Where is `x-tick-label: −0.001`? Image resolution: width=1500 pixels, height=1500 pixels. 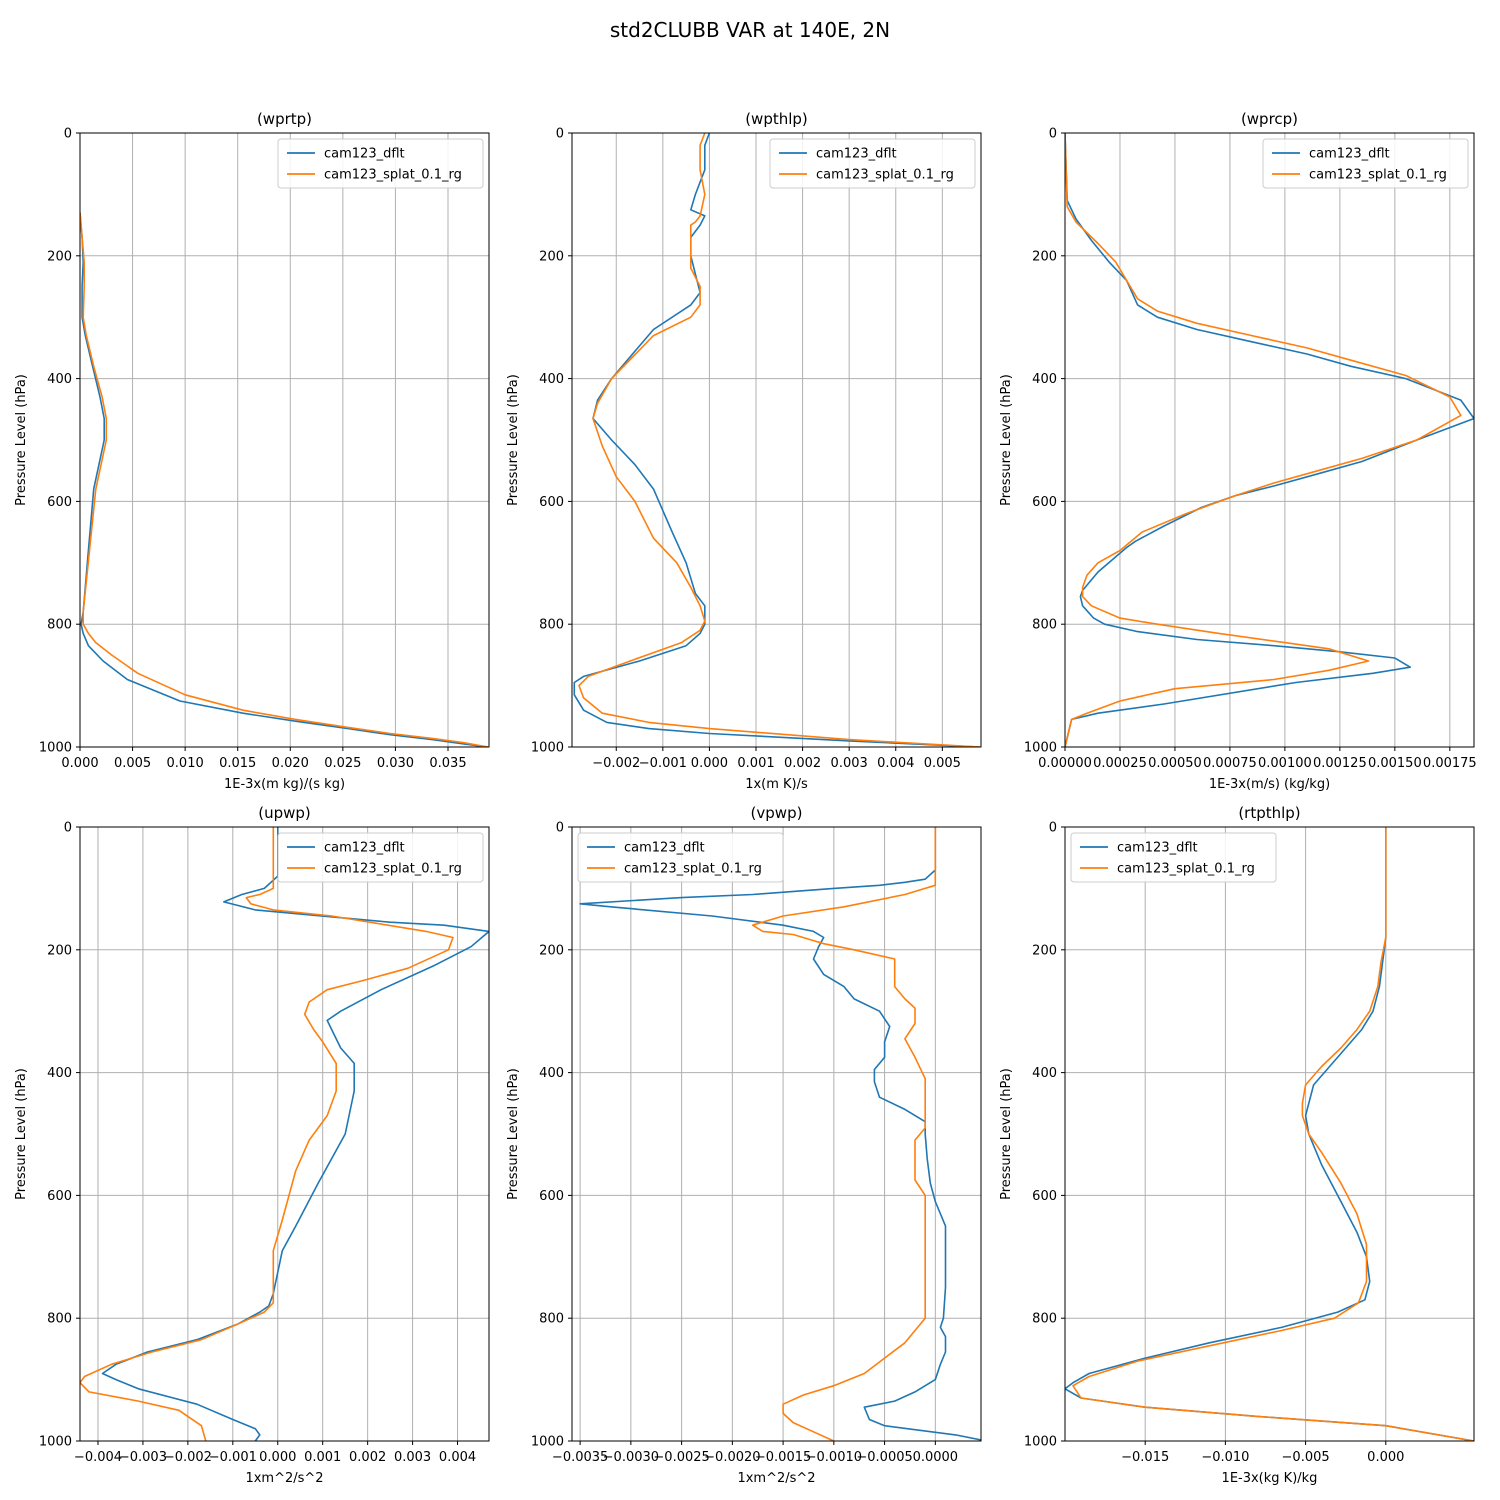 x-tick-label: −0.001 is located at coordinates (233, 1457).